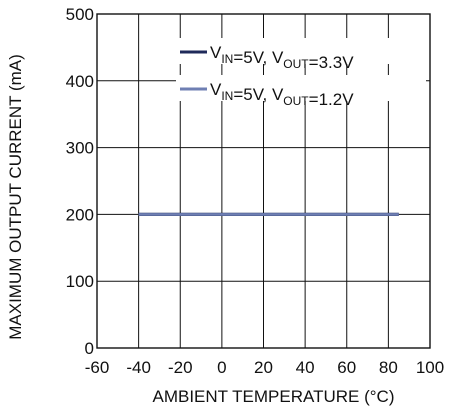 The width and height of the screenshot is (460, 412). What do you see at coordinates (89, 348) in the screenshot?
I see `y-tick-label: 0` at bounding box center [89, 348].